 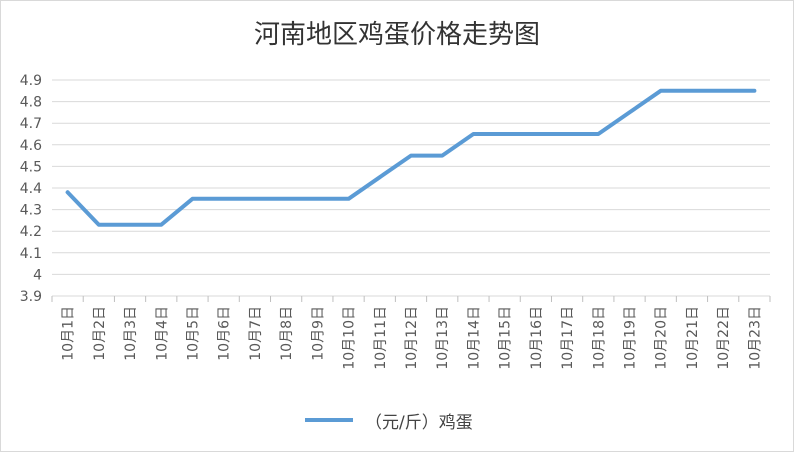 I want to click on x-tick-label: 10月9日, so click(x=318, y=333).